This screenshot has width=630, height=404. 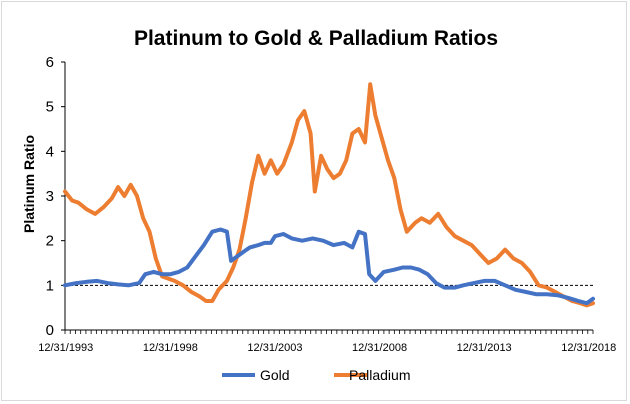 What do you see at coordinates (275, 375) in the screenshot?
I see `legend-label-gold: Gold` at bounding box center [275, 375].